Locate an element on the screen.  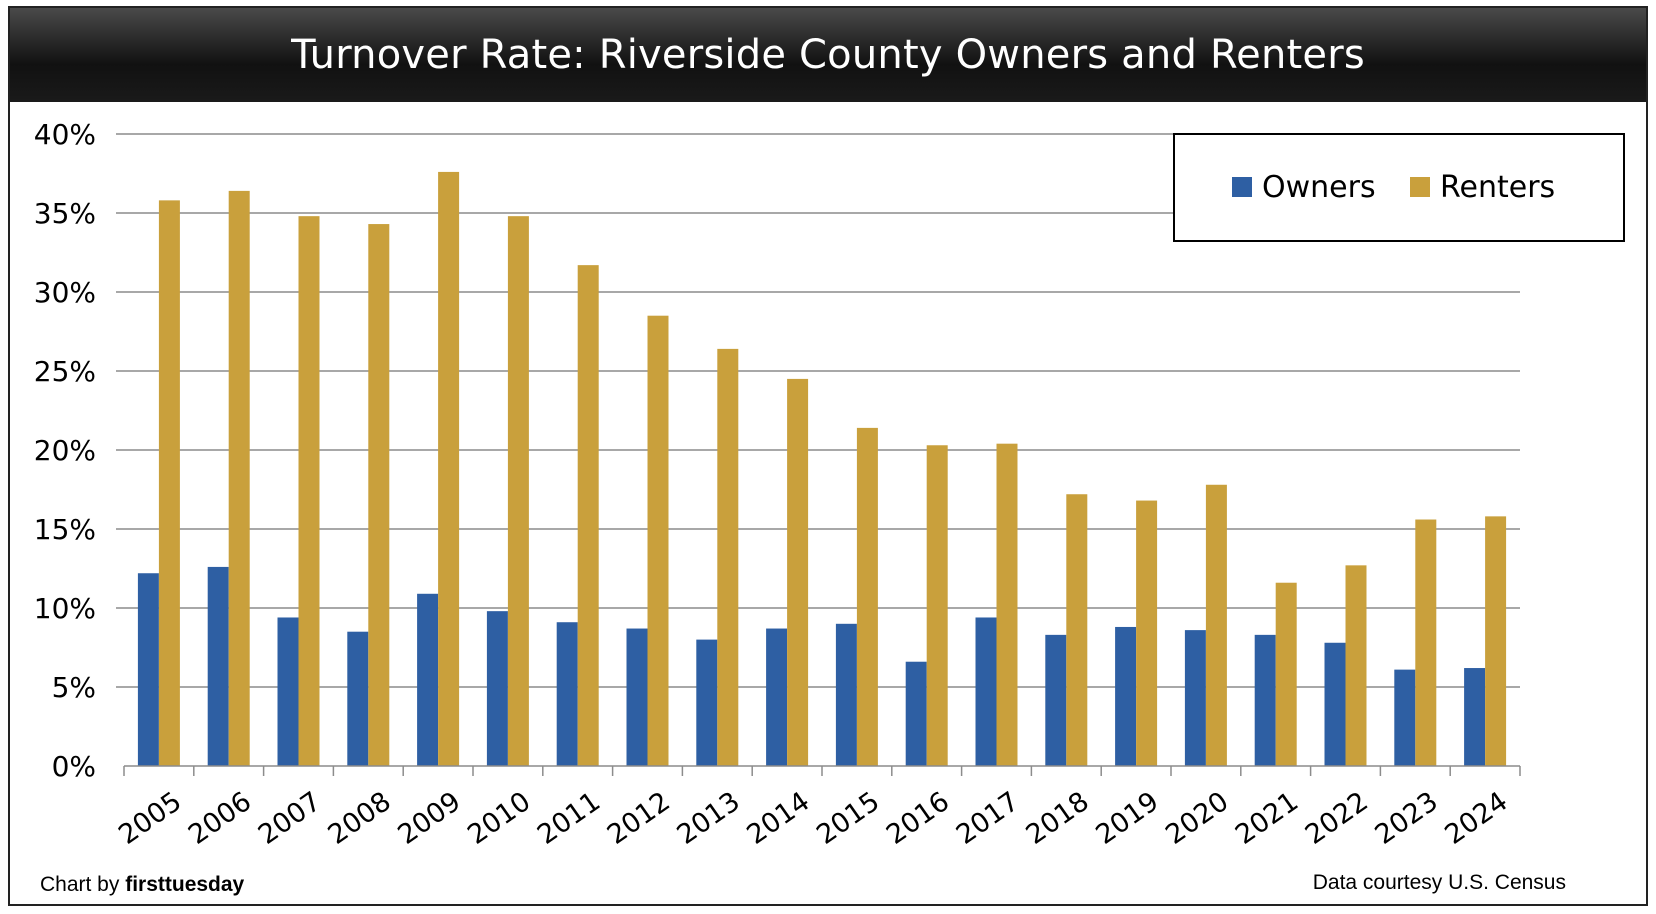
y-tick-label: 30% is located at coordinates (65, 292).